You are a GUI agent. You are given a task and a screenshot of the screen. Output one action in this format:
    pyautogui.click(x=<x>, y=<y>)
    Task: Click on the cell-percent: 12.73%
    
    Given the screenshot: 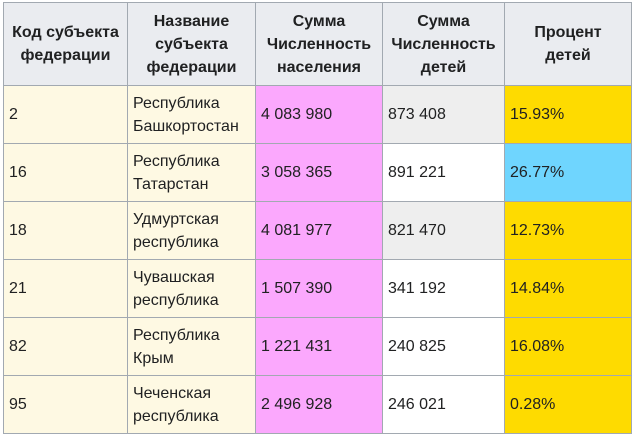 What is the action you would take?
    pyautogui.click(x=568, y=230)
    